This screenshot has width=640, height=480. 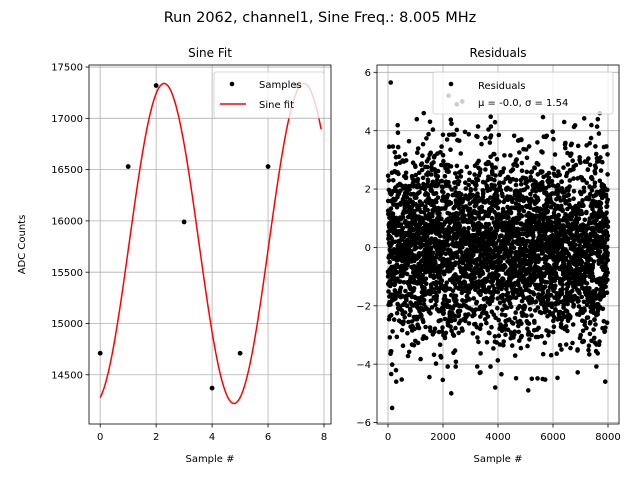 I want to click on y-tick-label: −4, so click(x=363, y=365).